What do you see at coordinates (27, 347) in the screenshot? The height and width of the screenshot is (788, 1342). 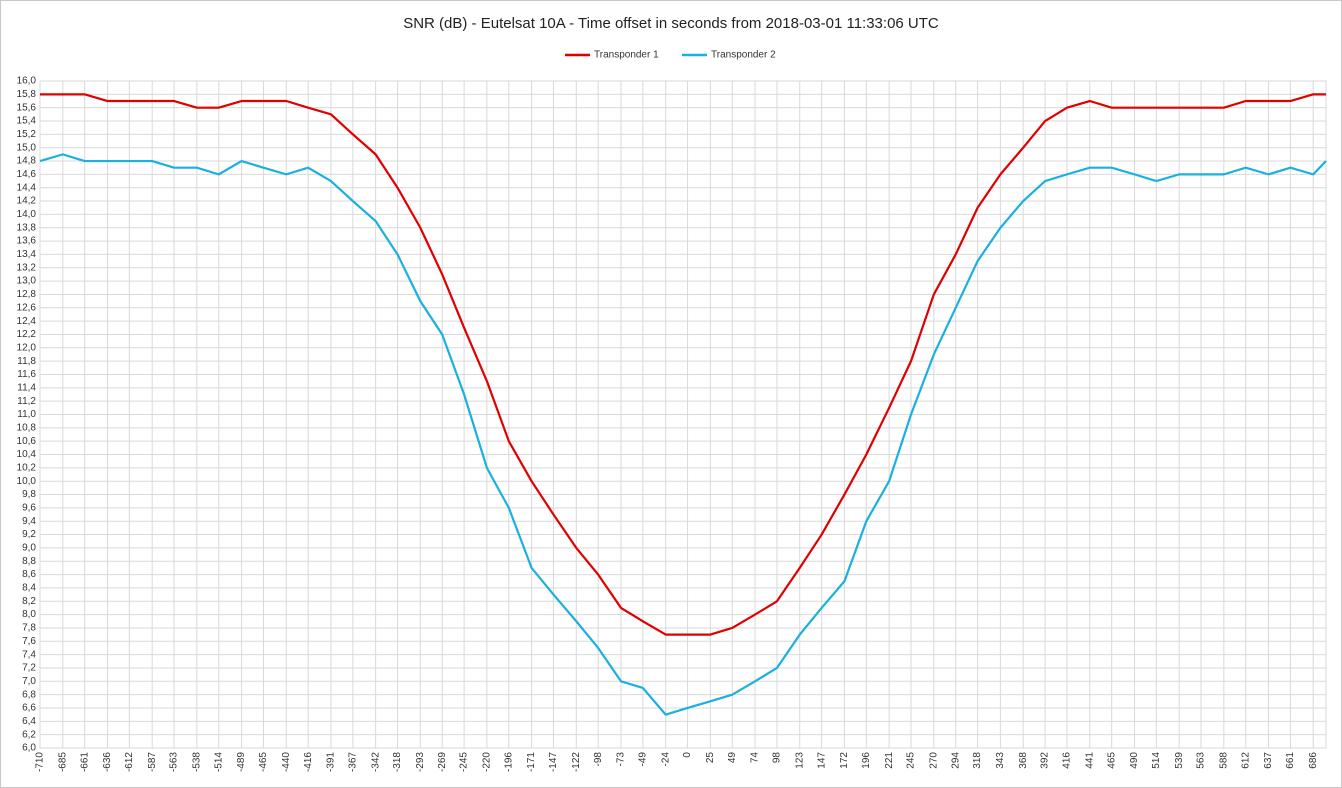 I see `y-tick-label: 12,0` at bounding box center [27, 347].